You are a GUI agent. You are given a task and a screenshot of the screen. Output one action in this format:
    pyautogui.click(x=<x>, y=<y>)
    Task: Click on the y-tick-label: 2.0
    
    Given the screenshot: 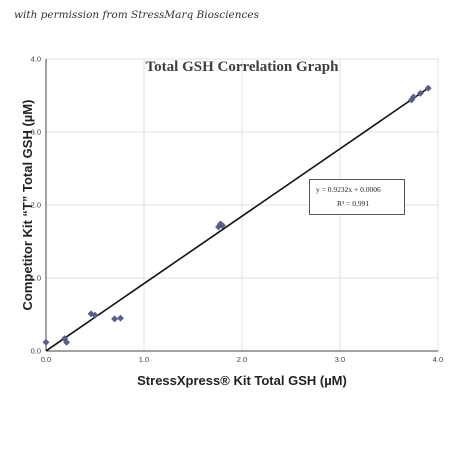 What is the action you would take?
    pyautogui.click(x=36, y=205)
    